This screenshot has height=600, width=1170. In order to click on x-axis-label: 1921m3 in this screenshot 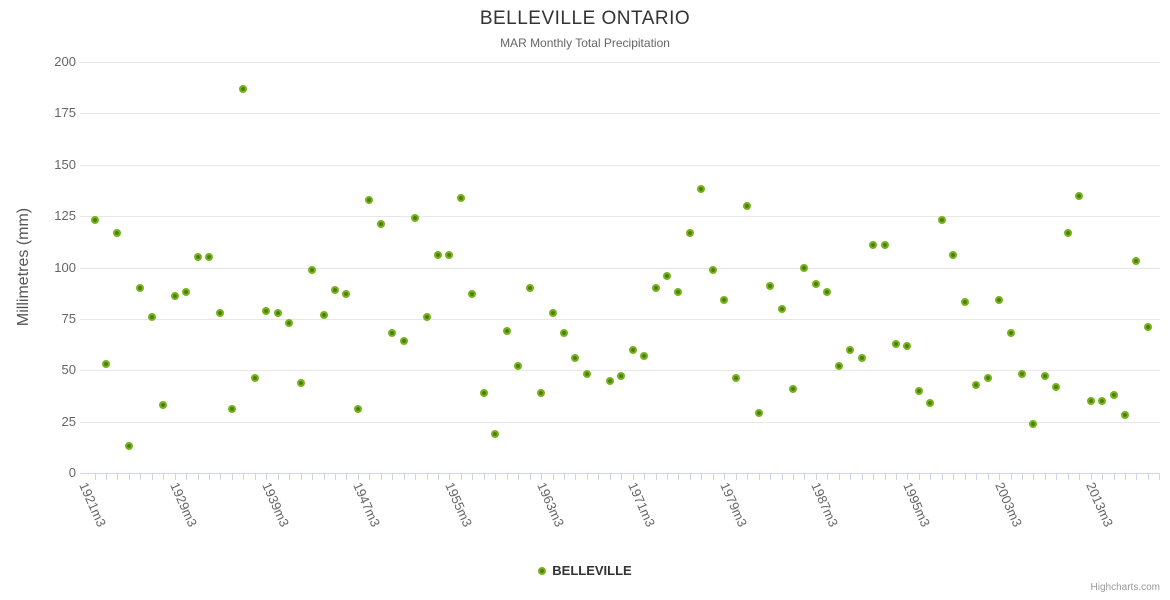, I will do `click(92, 501)`.